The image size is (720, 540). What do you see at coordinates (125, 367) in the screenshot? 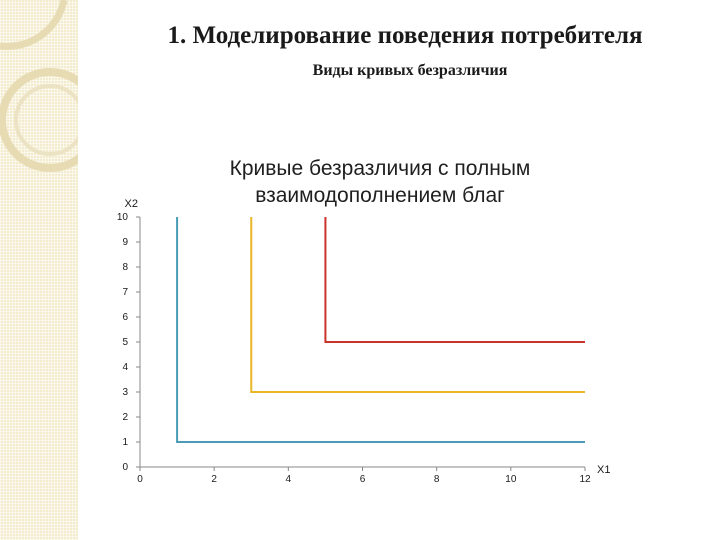
I see `y-tick-label: 4` at bounding box center [125, 367].